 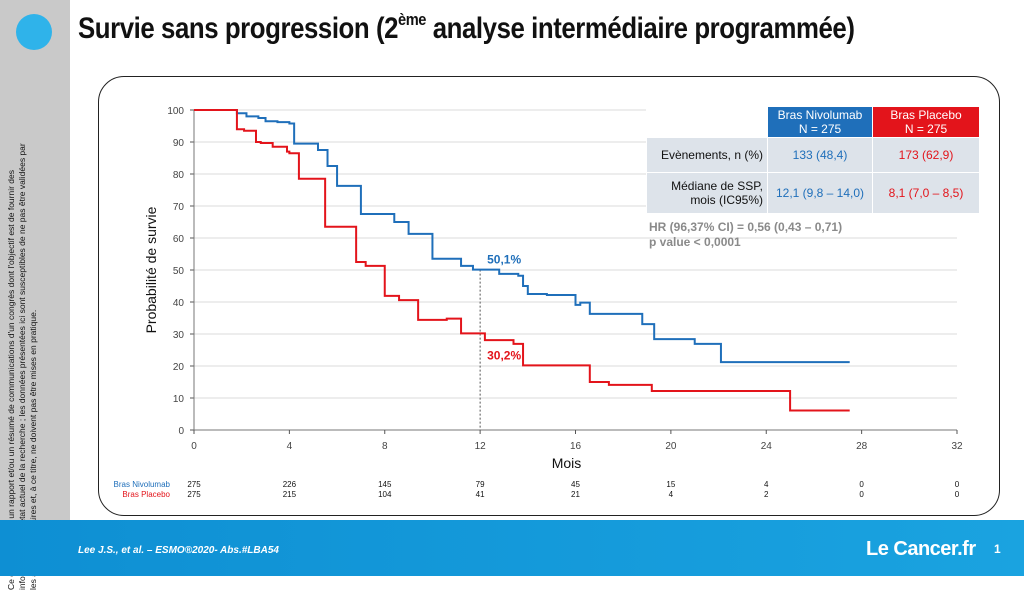 I want to click on chart-labels: 50,1% 30,2%, so click(x=504, y=308).